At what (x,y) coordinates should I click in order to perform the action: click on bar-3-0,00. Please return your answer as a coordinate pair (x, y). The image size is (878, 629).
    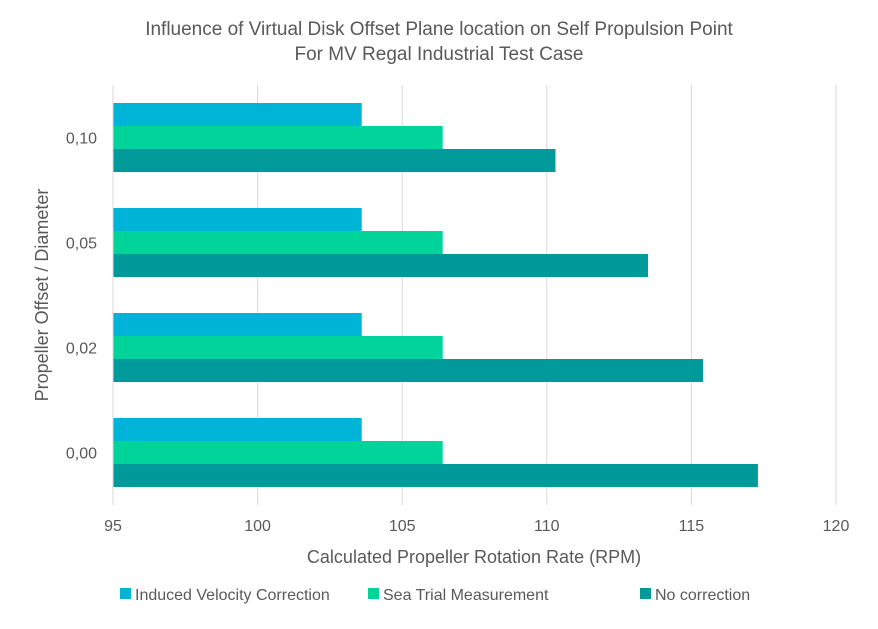
    Looking at the image, I should click on (435, 475).